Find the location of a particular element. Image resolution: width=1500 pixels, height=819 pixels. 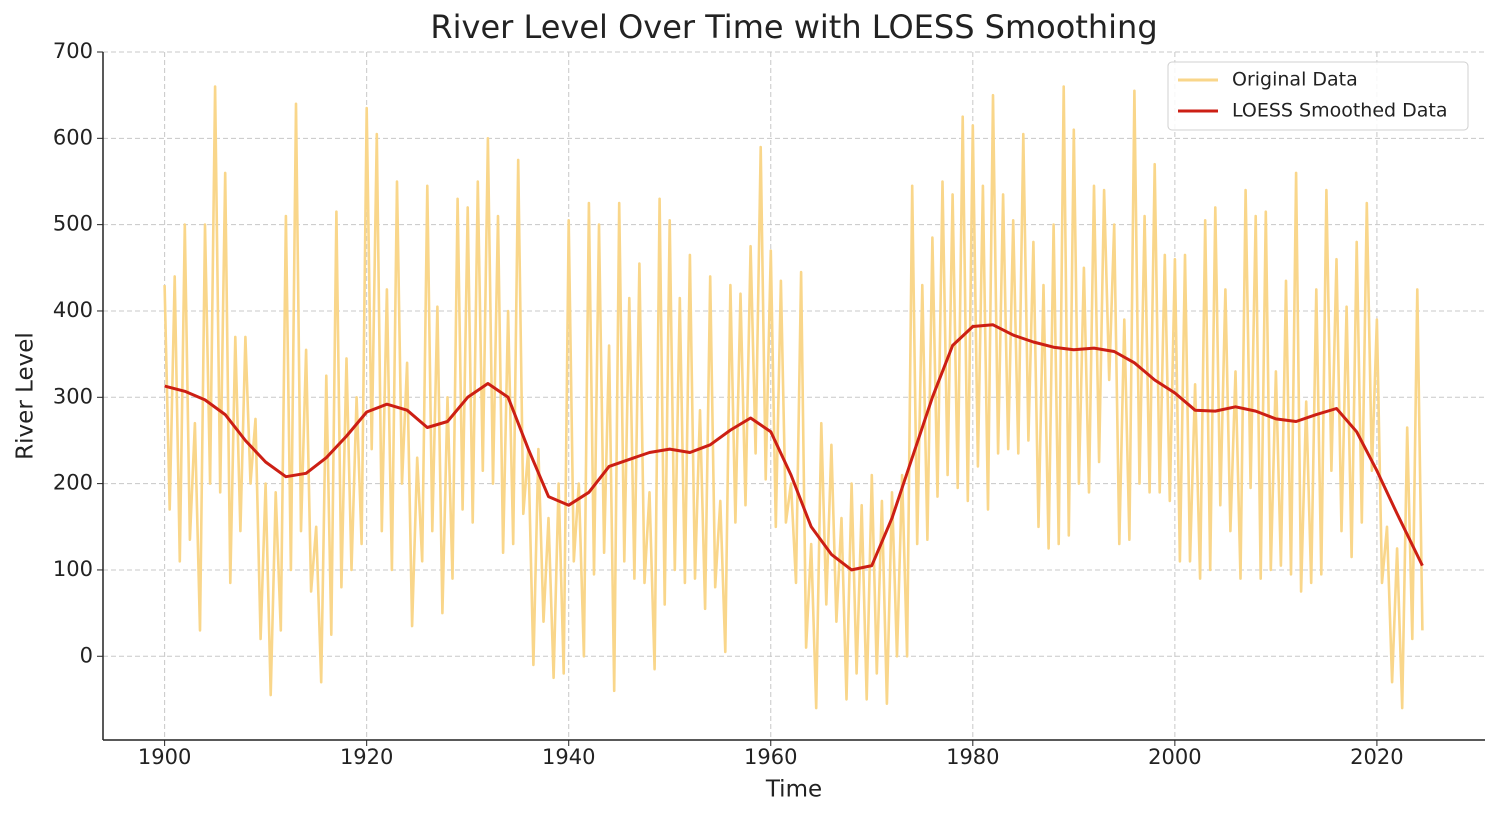

legend-box is located at coordinates (1318, 96).